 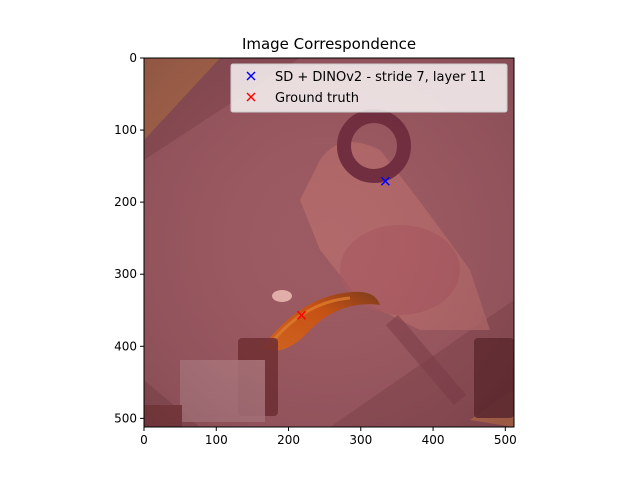 I want to click on x-tick-label: 0, so click(x=144, y=440).